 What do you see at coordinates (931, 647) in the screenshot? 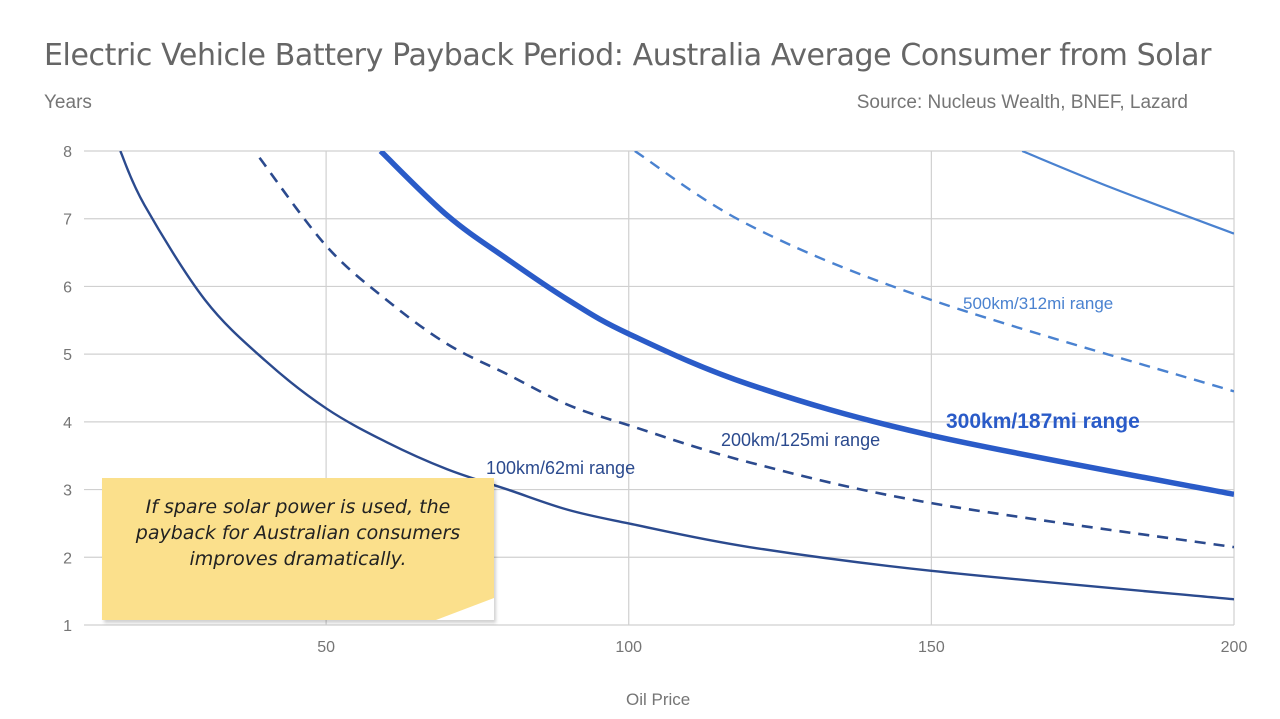
I see `x-tick-label: 150` at bounding box center [931, 647].